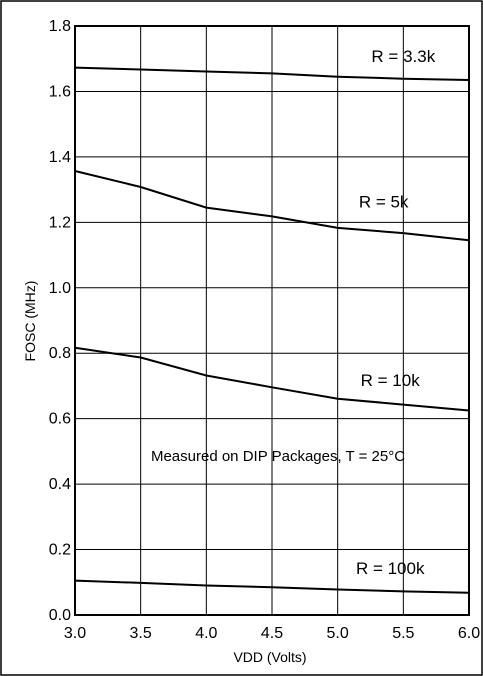  Describe the element at coordinates (396, 312) in the screenshot. I see `series-labels: R = 3.3k R = 5k R = 10k R = 100k` at that location.